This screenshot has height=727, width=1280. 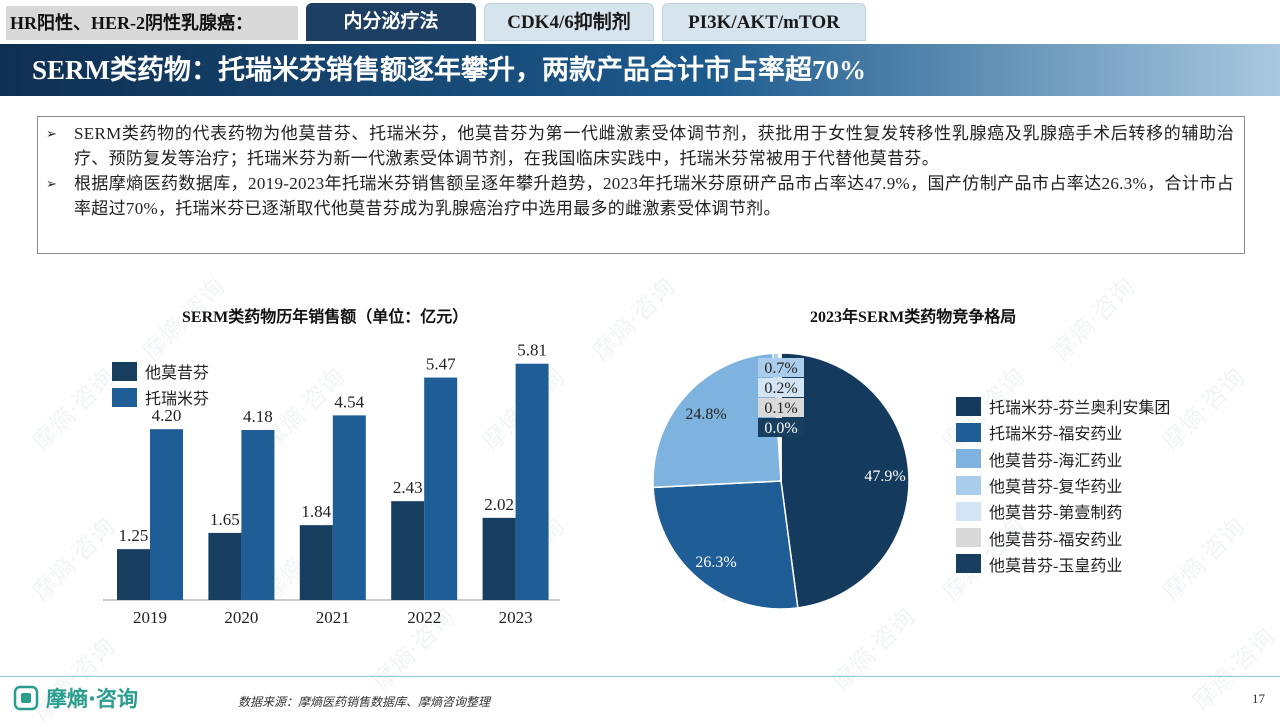 I want to click on pie-value-label: 0.0%, so click(x=780, y=428).